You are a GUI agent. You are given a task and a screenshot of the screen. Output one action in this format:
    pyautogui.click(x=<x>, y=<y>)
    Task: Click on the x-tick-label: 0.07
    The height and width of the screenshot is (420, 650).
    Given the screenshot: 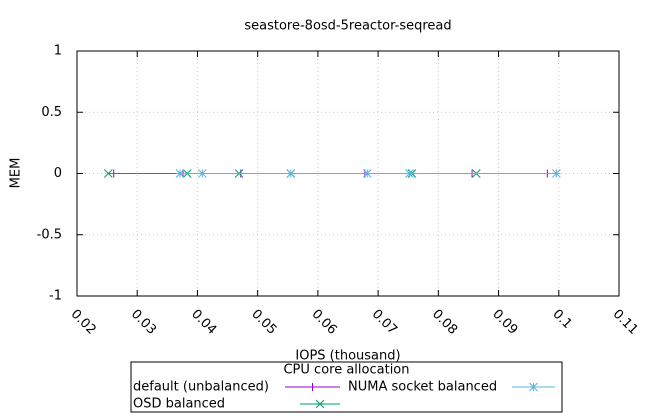 What is the action you would take?
    pyautogui.click(x=384, y=322)
    